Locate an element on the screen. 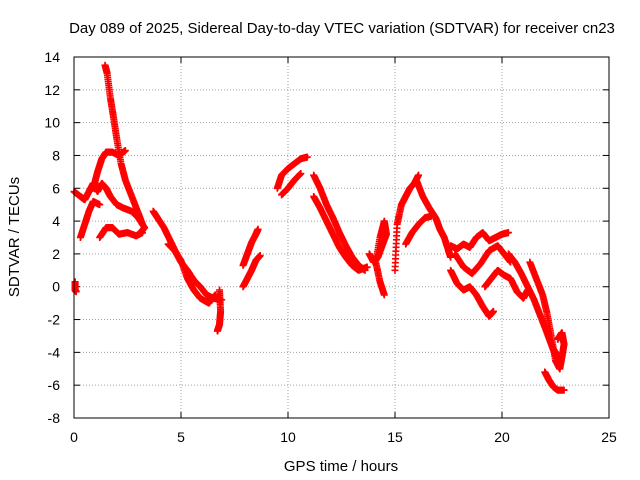 This screenshot has height=480, width=640. y-axis-label: SDTVAR / TECUs is located at coordinates (14, 237).